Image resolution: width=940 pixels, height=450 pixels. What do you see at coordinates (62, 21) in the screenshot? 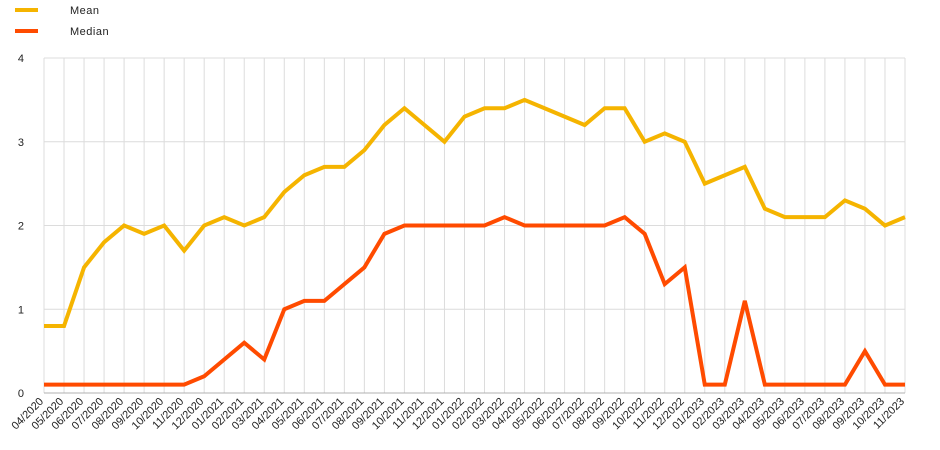
I see `legend: Mean Median` at bounding box center [62, 21].